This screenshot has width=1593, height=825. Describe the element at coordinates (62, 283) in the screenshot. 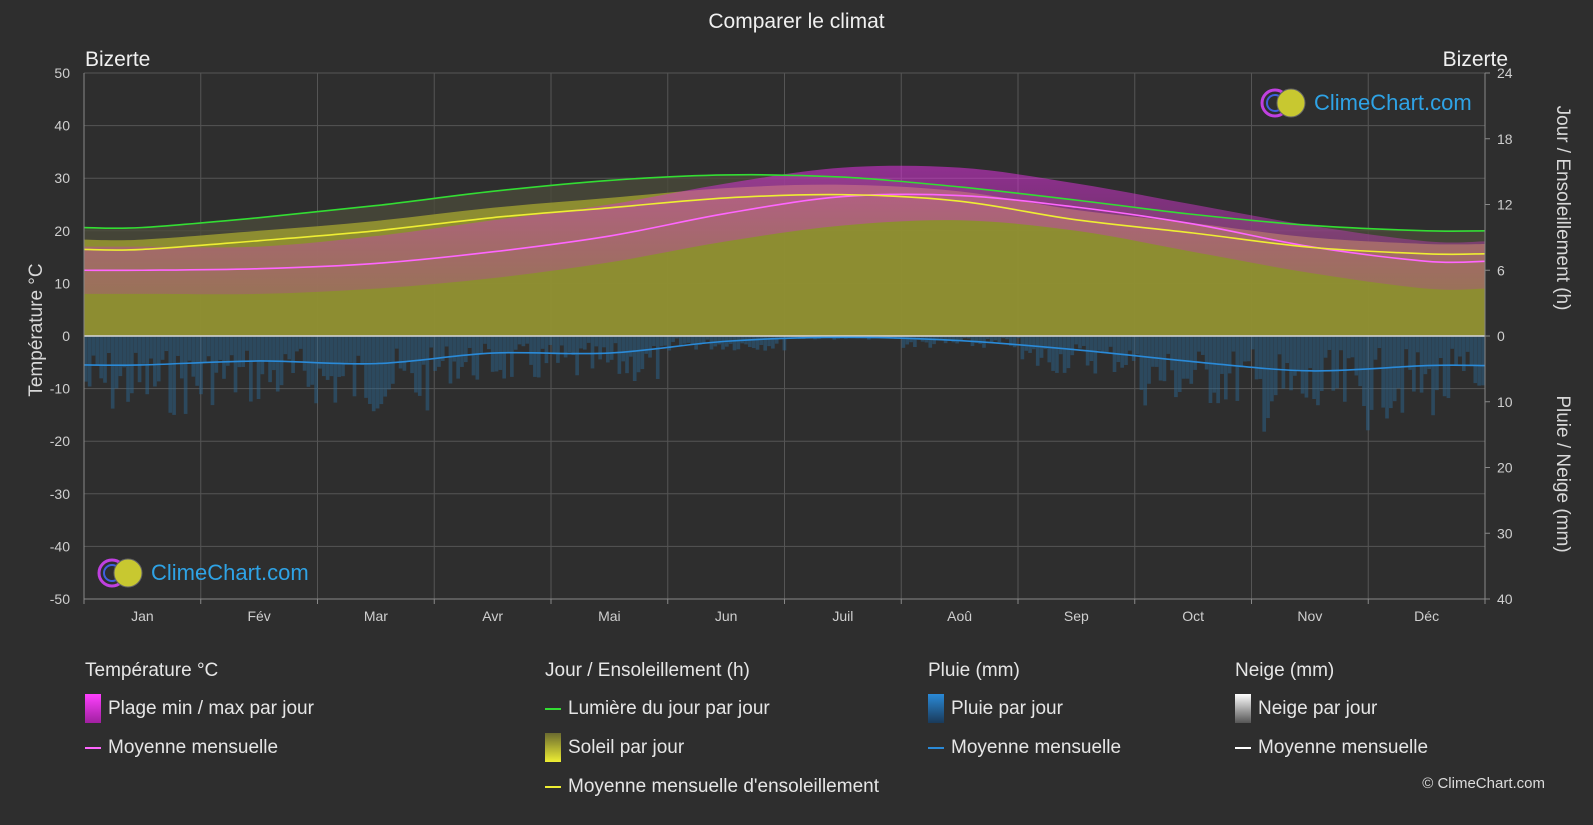

I see `tick-label-left: 10` at that location.